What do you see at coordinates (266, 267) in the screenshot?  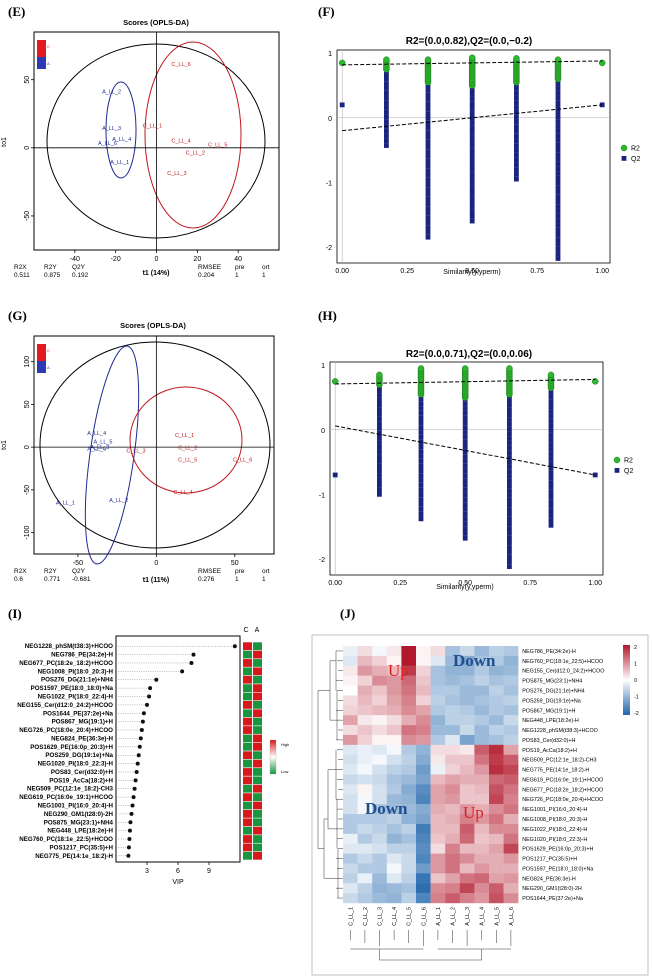 I see `stat-header-ort: ort` at bounding box center [266, 267].